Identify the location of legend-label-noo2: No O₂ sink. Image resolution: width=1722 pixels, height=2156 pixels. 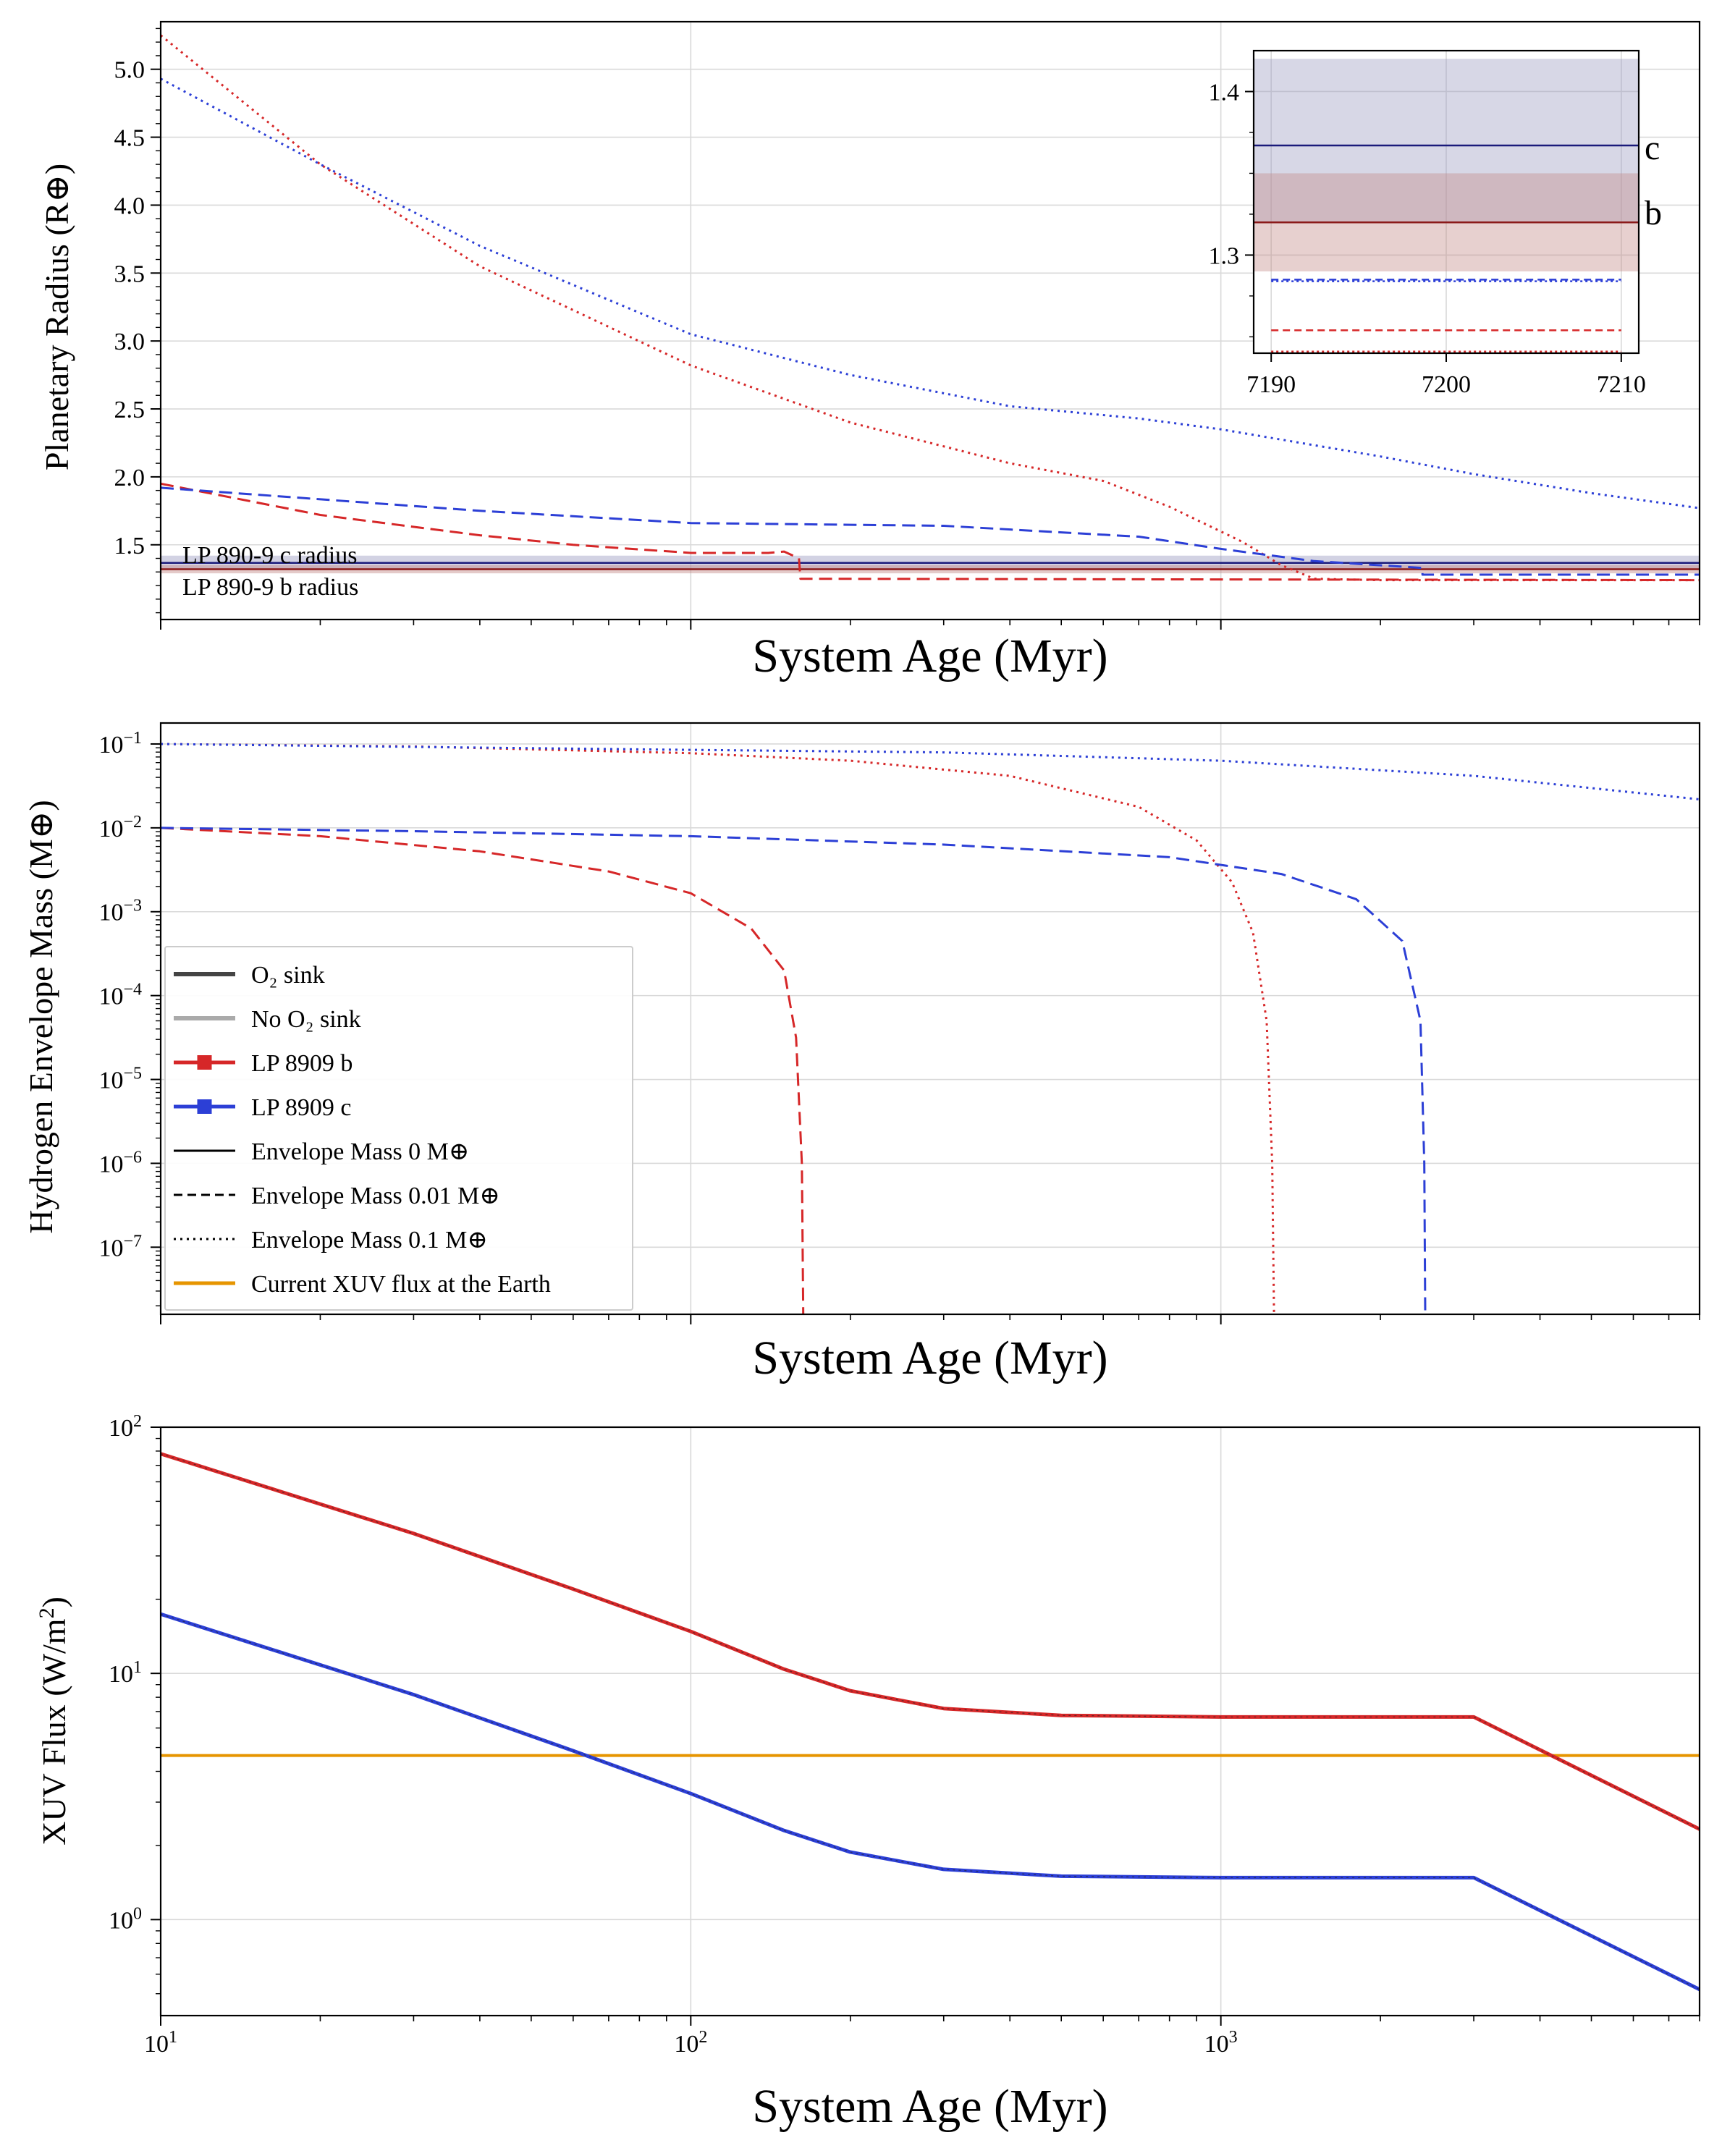
(306, 1019).